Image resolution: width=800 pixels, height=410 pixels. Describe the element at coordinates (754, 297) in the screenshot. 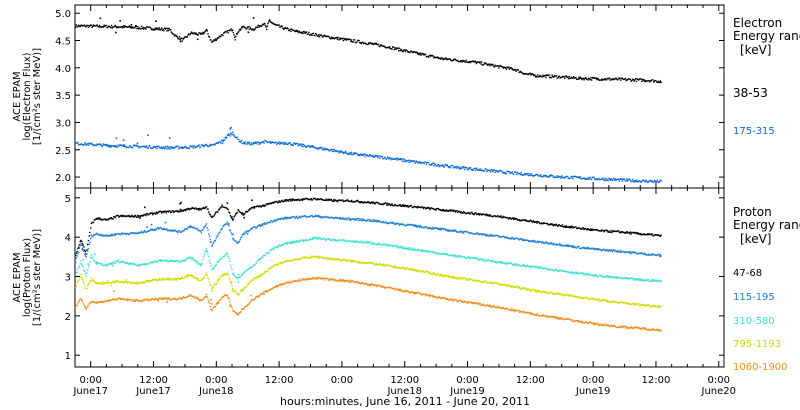

I see `legend-series-label: 115-195` at that location.